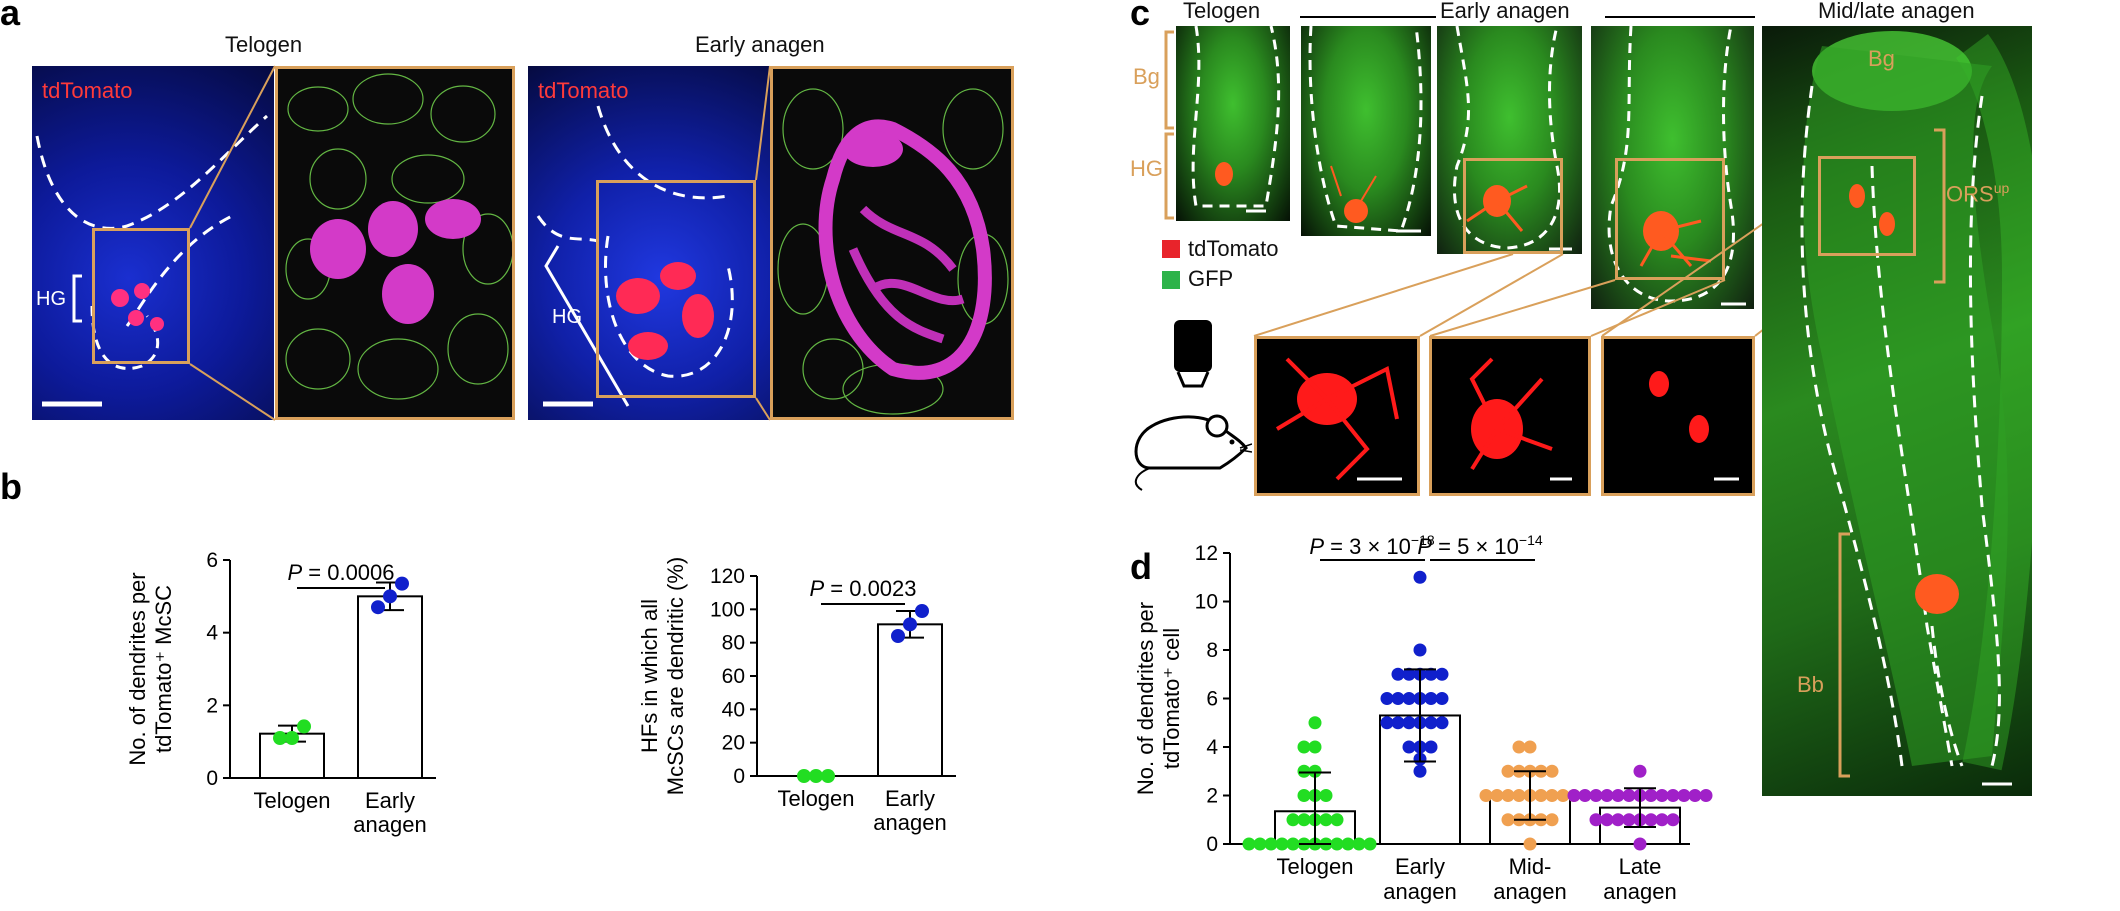 This screenshot has width=2120, height=911. What do you see at coordinates (1678, 416) in the screenshot?
I see `panel-c-zoom-mid-late` at bounding box center [1678, 416].